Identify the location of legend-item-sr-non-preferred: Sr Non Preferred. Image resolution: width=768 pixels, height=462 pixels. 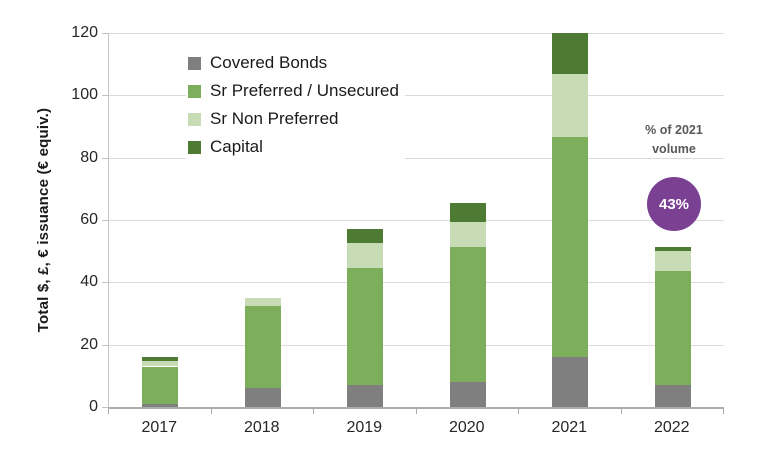
(293, 119).